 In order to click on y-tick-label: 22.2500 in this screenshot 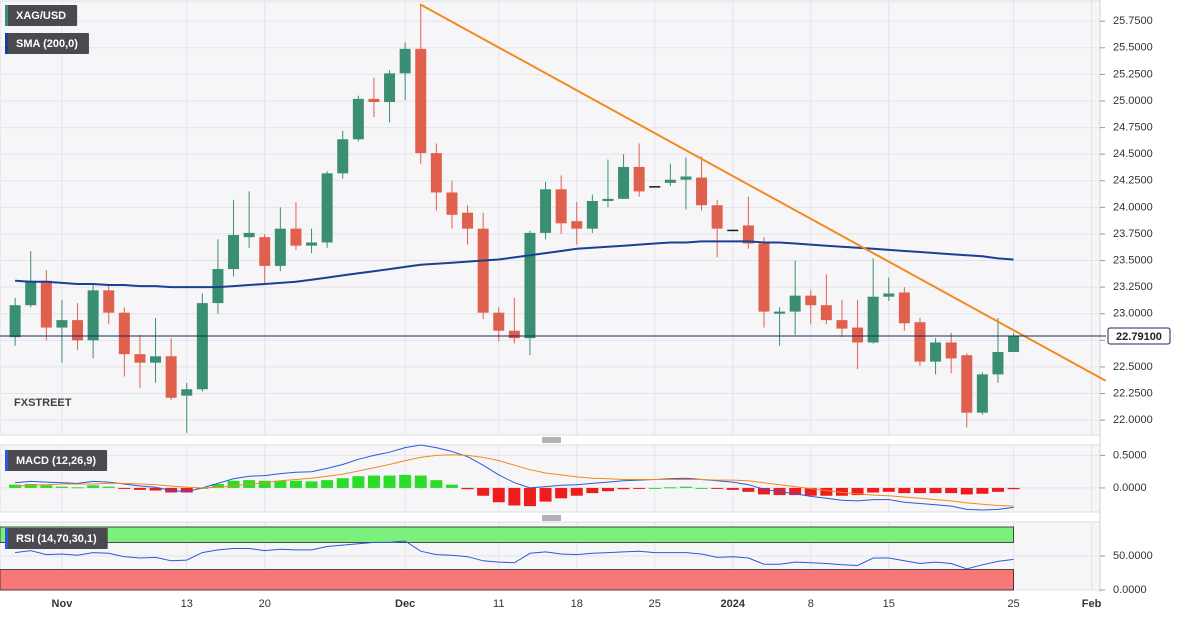, I will do `click(1133, 393)`.